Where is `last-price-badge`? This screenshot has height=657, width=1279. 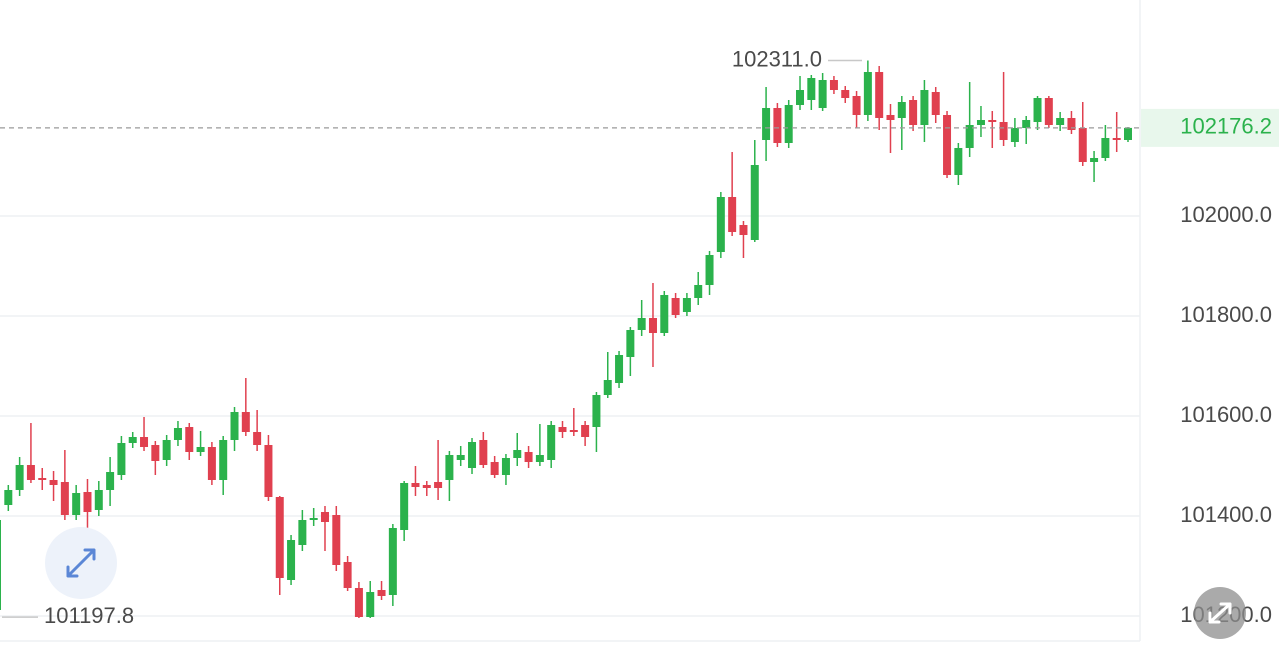 last-price-badge is located at coordinates (1210, 127).